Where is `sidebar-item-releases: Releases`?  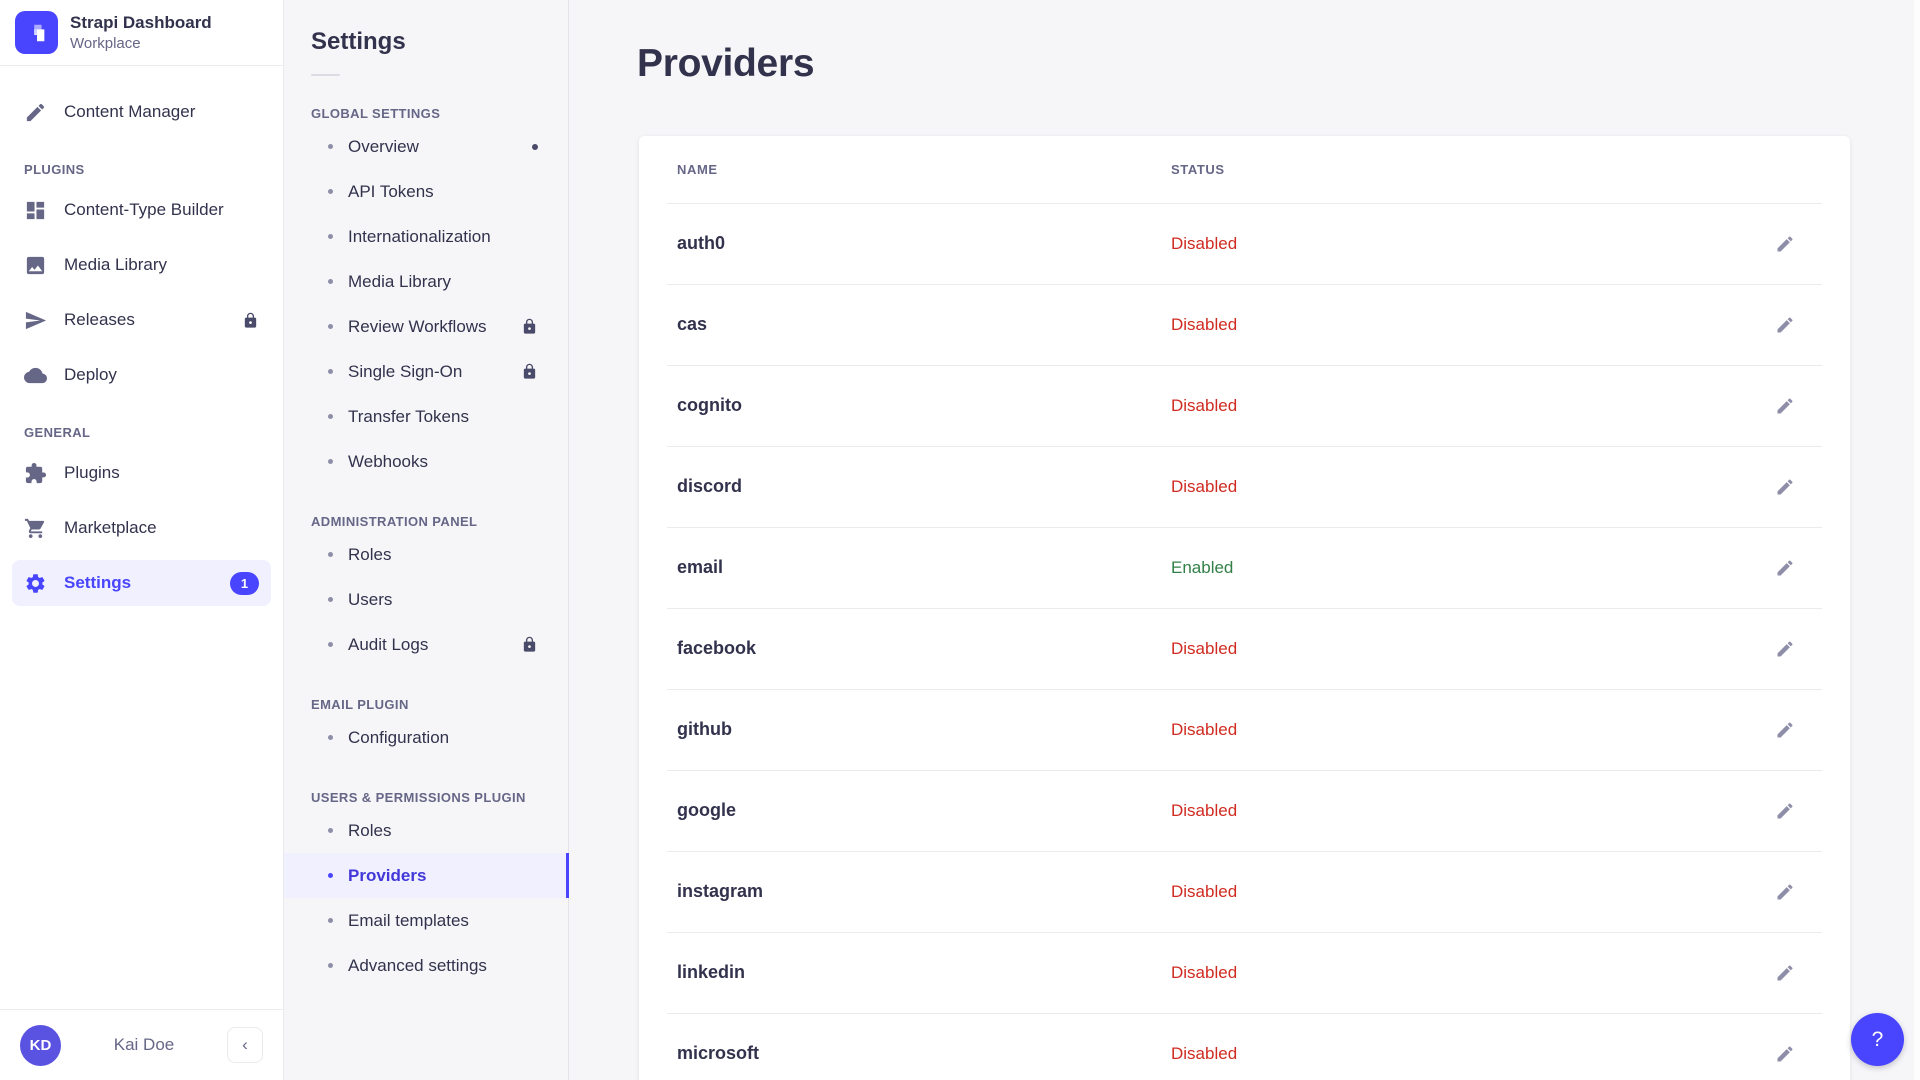 sidebar-item-releases: Releases is located at coordinates (141, 320).